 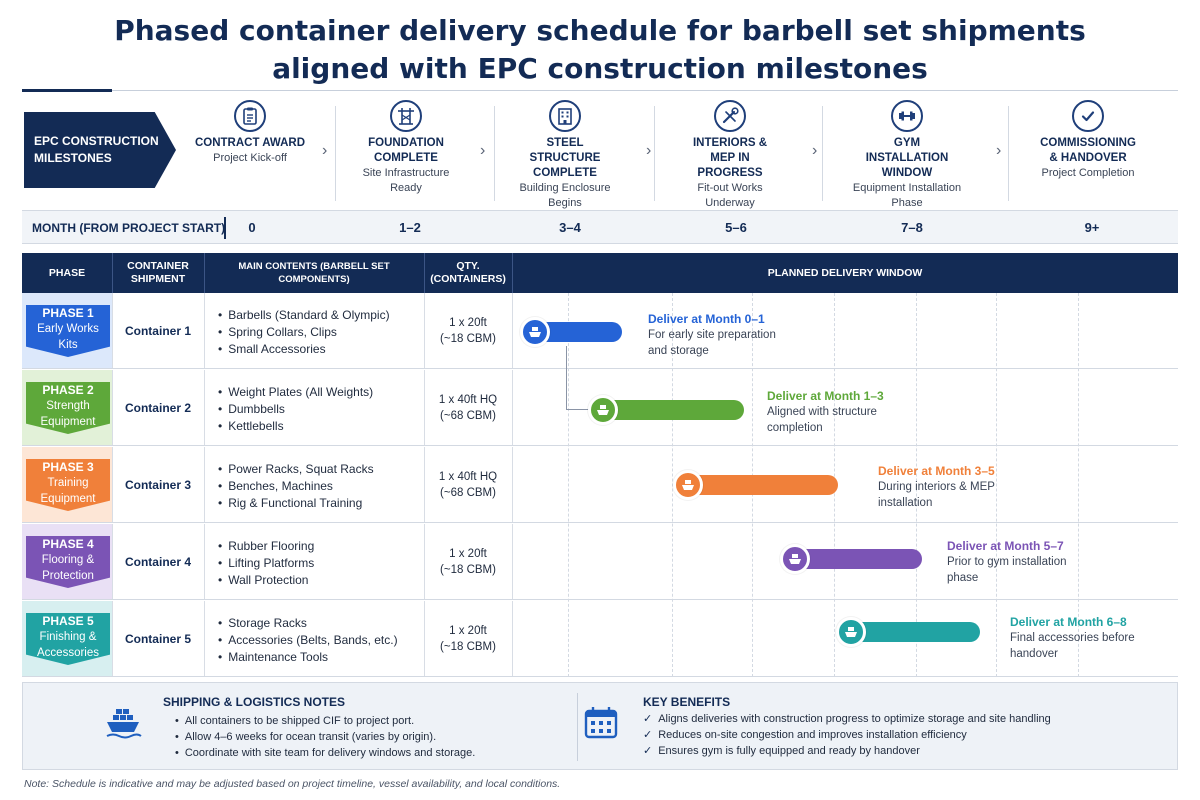 I want to click on milestone-title: INTERIORS & MEP IN PROGRESS, so click(x=730, y=158).